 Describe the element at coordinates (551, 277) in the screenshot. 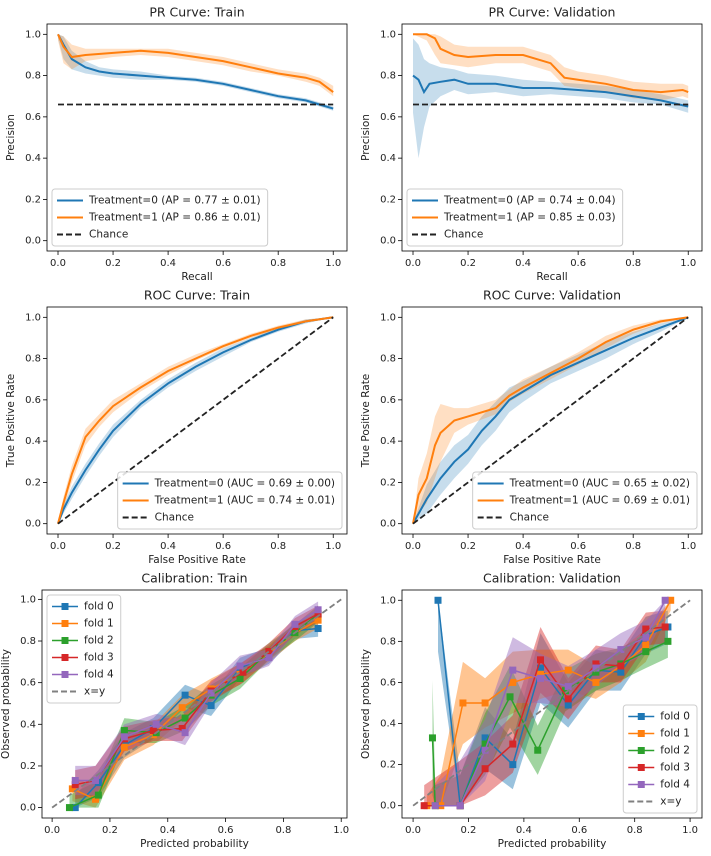

I see `x-axis-label: Recall` at that location.